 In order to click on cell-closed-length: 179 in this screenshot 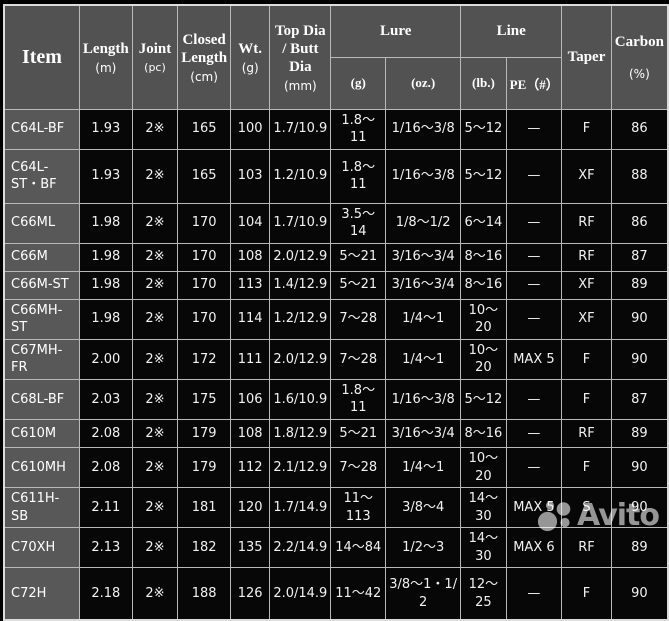, I will do `click(204, 433)`.